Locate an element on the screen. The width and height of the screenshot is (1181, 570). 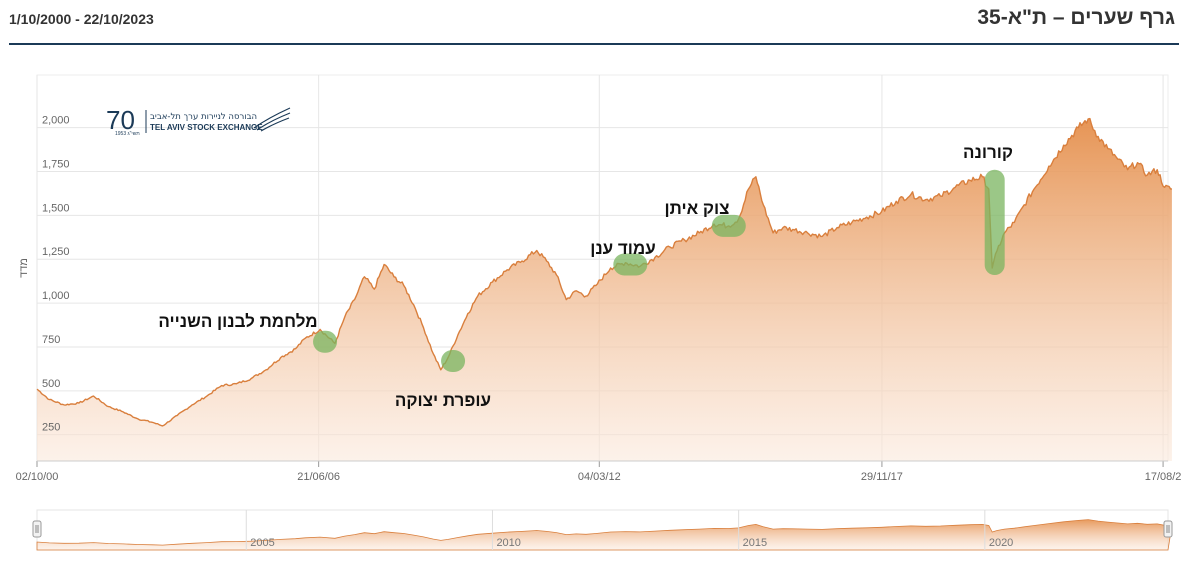
navigator-year-label: 2010 is located at coordinates (508, 543).